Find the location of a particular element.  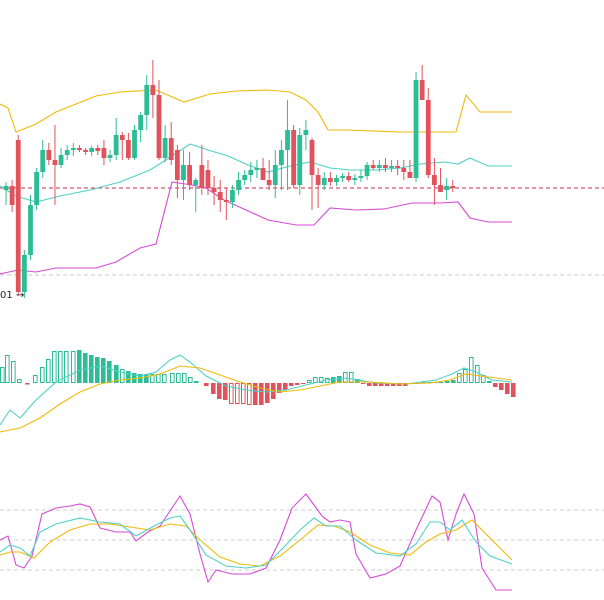

kdj-j-line is located at coordinates (256, 541).